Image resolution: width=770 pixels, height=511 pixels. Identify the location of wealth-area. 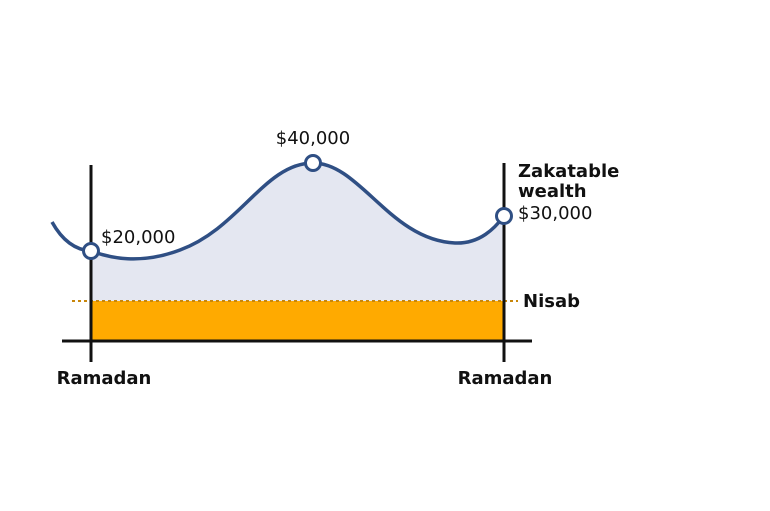
(297, 232).